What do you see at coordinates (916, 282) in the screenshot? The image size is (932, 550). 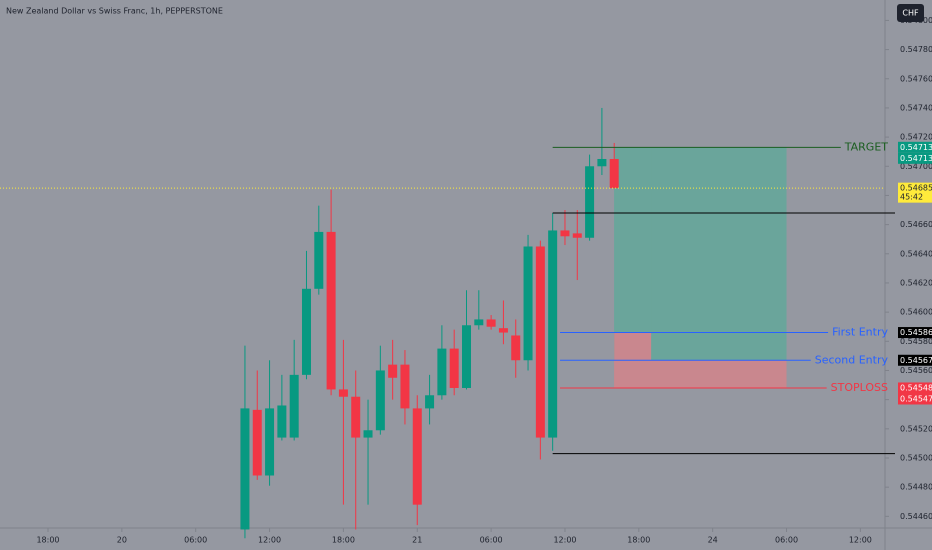 I see `y-tick-label: 0.54620` at bounding box center [916, 282].